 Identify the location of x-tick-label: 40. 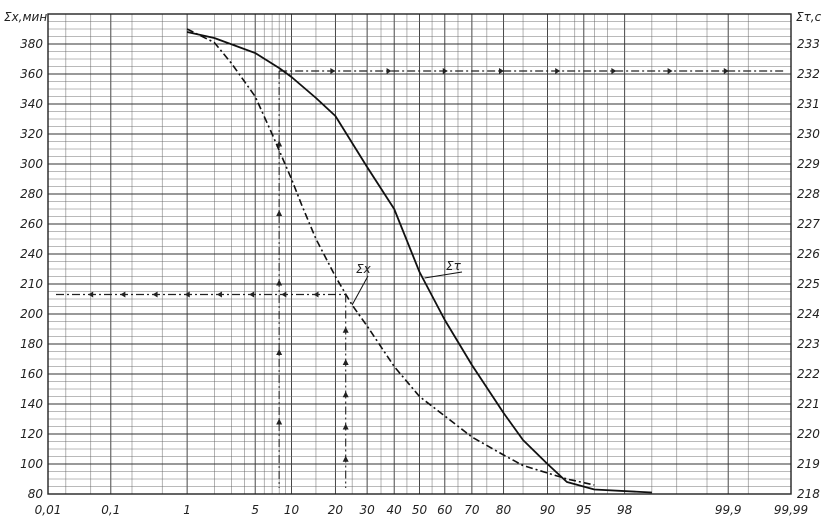
(395, 510).